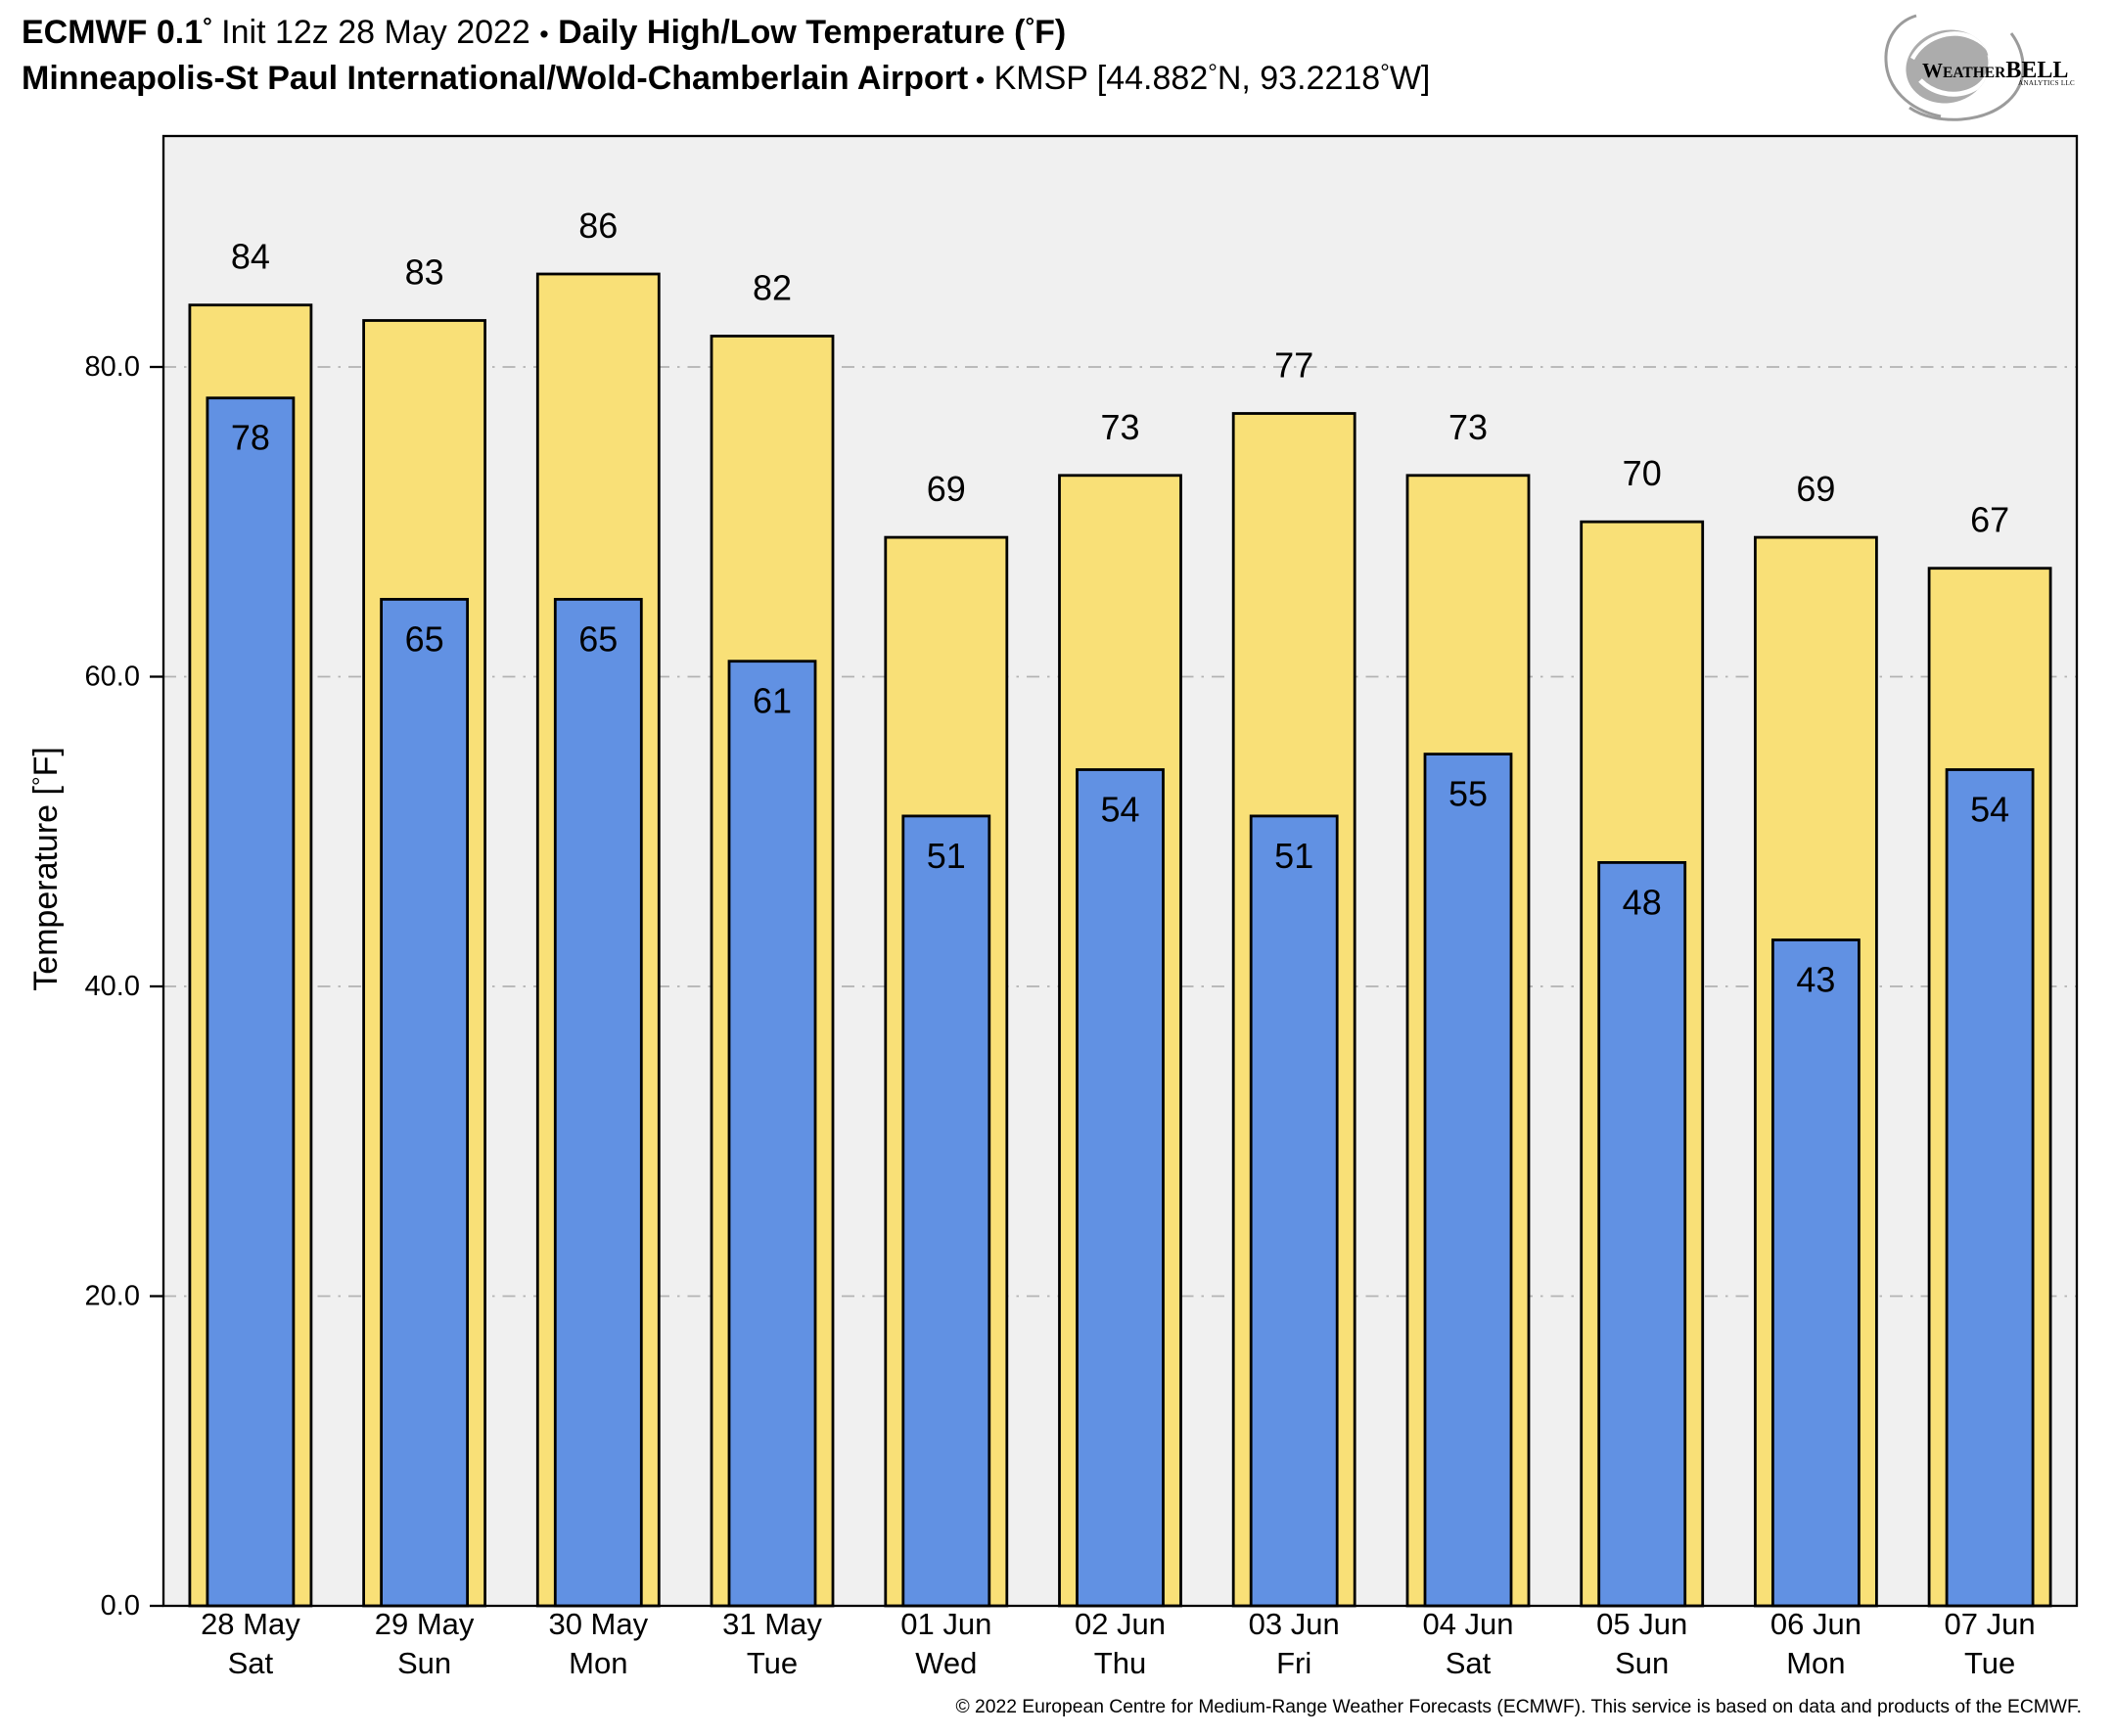 The image size is (2114, 1736). I want to click on svg-text: 03 Jun, so click(1294, 1624).